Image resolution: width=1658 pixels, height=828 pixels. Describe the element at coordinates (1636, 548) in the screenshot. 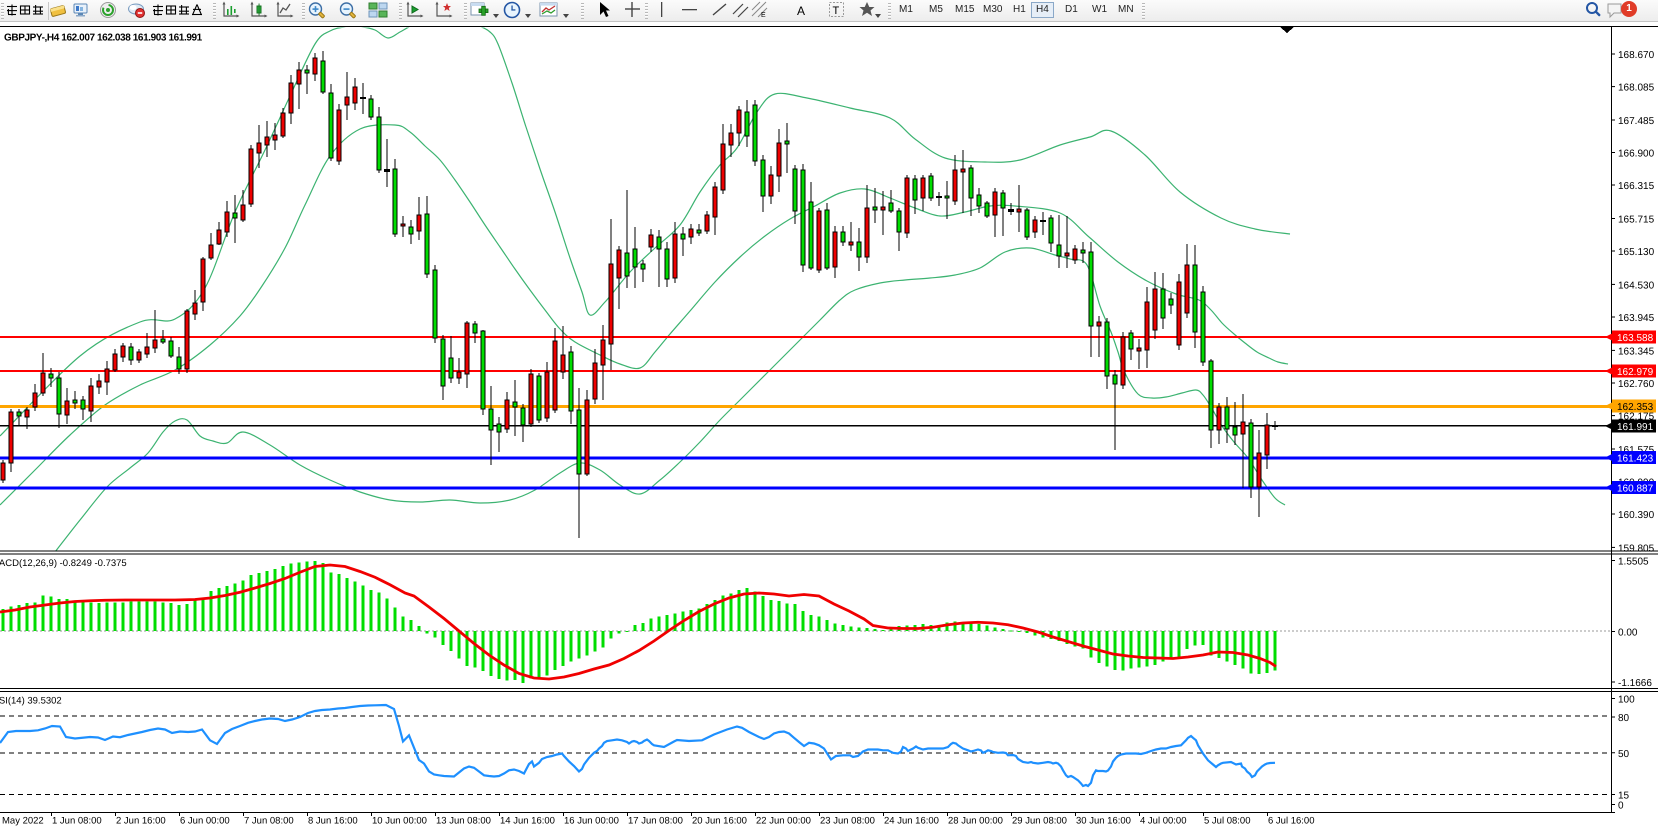

I see `svg-text: 159.805` at that location.